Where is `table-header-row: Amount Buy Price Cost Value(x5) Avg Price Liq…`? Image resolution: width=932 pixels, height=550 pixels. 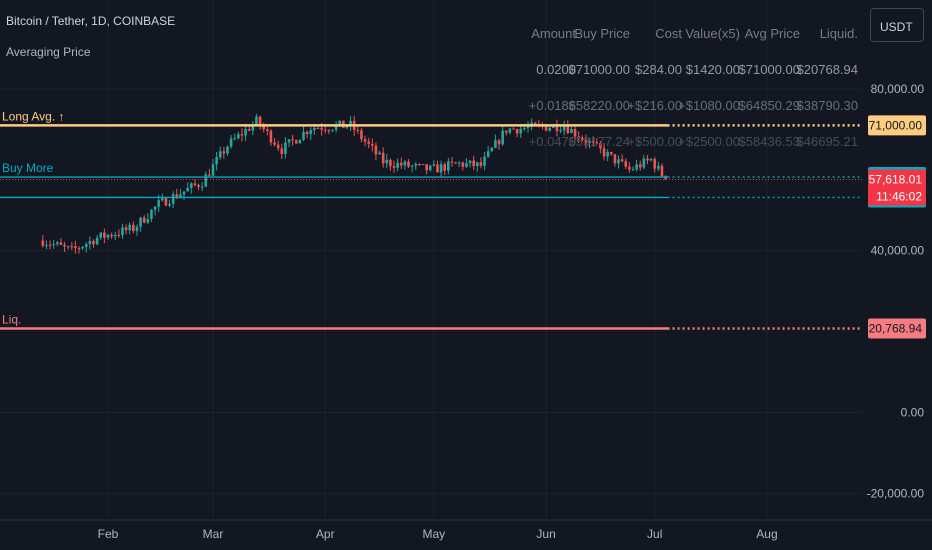 table-header-row: Amount Buy Price Cost Value(x5) Avg Price Liq… is located at coordinates (693, 35).